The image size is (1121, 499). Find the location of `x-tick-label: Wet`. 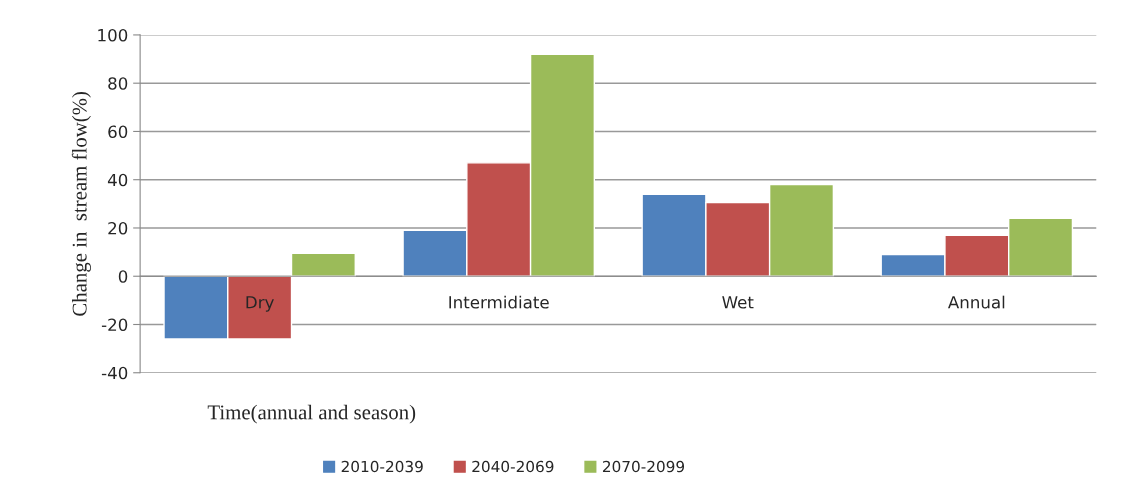

x-tick-label: Wet is located at coordinates (738, 302).